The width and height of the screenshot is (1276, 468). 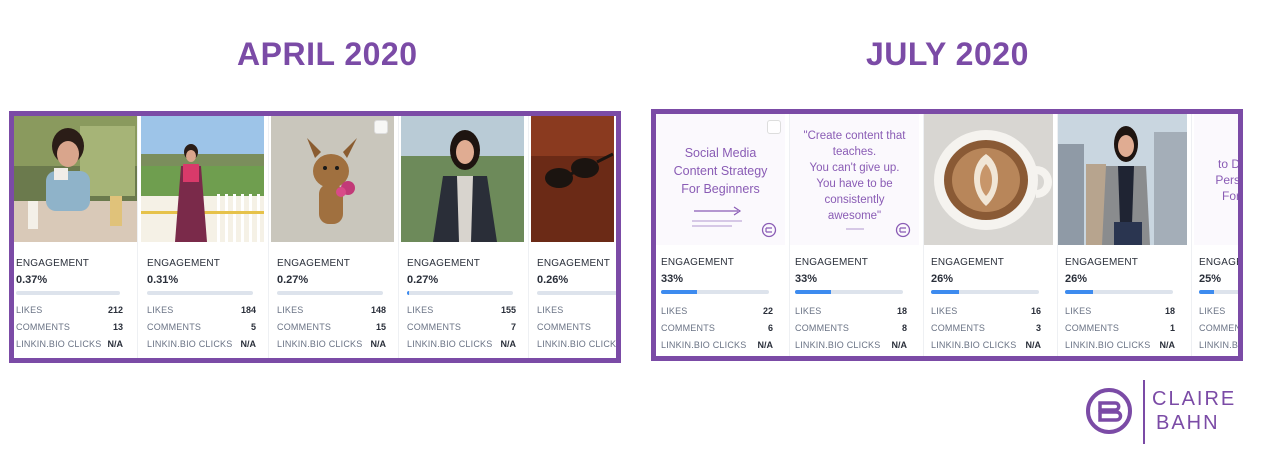 I want to click on graphic-line: For Beginners, so click(x=720, y=189).